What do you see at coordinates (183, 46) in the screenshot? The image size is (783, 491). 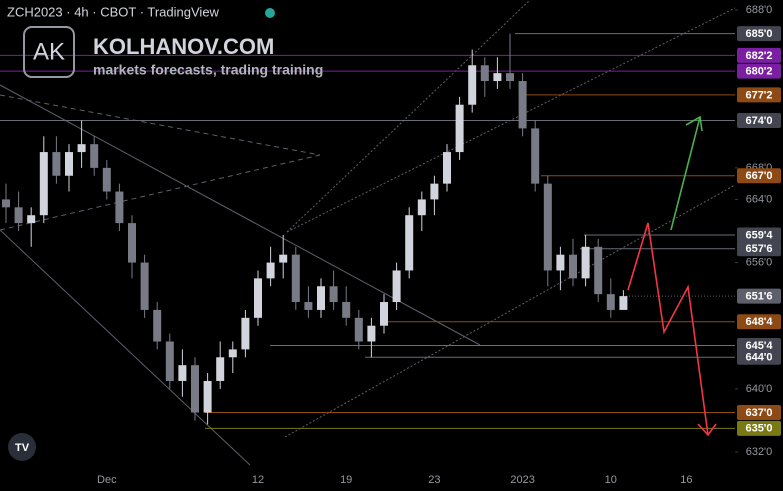 I see `brand-name: KOLHANOV.COM` at bounding box center [183, 46].